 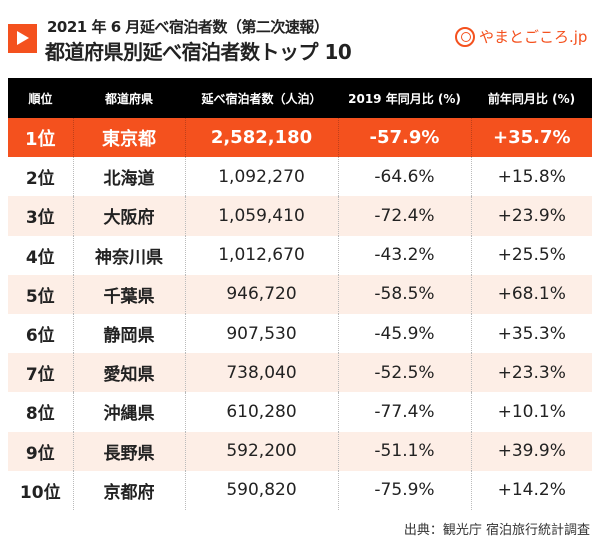 I want to click on table-cell: 2位, so click(x=40, y=179).